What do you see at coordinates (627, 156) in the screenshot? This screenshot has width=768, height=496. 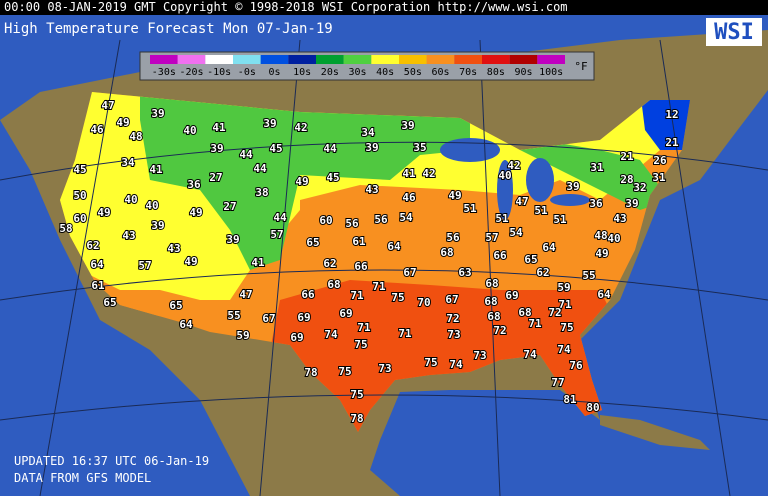 I see `temperature-label: 21` at bounding box center [627, 156].